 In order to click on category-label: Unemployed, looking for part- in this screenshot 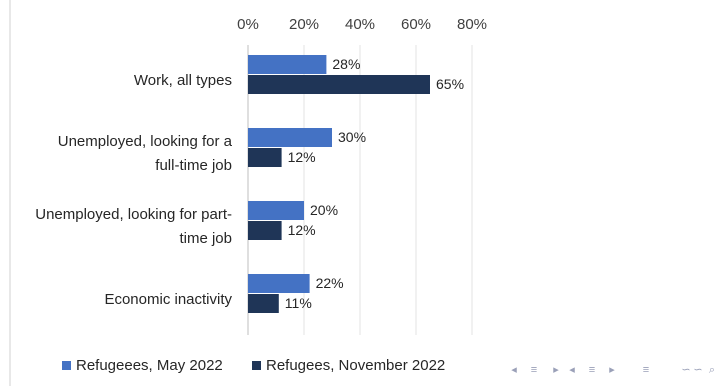, I will do `click(133, 214)`.